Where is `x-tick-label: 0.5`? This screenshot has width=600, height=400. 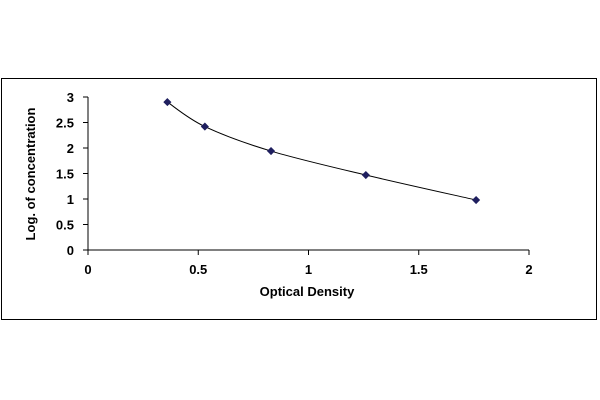
x-tick-label: 0.5 is located at coordinates (198, 269).